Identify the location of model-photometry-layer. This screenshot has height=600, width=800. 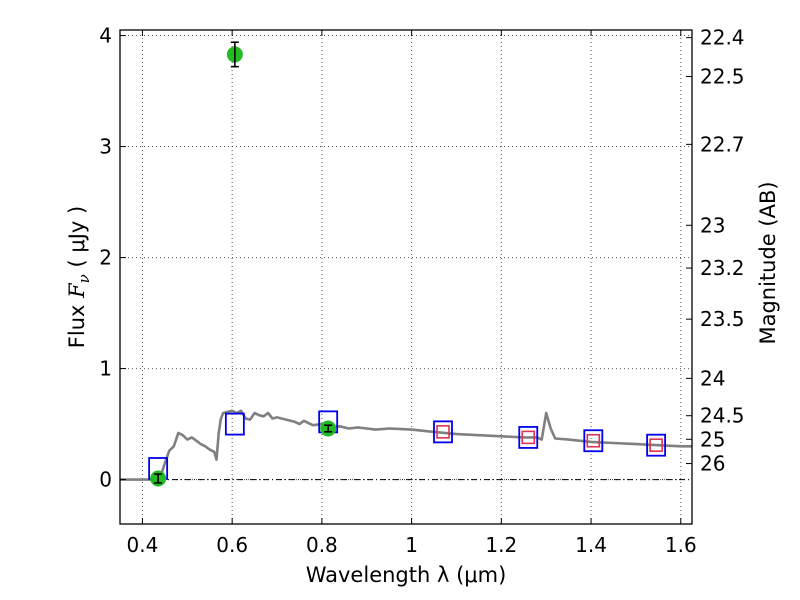
(407, 445).